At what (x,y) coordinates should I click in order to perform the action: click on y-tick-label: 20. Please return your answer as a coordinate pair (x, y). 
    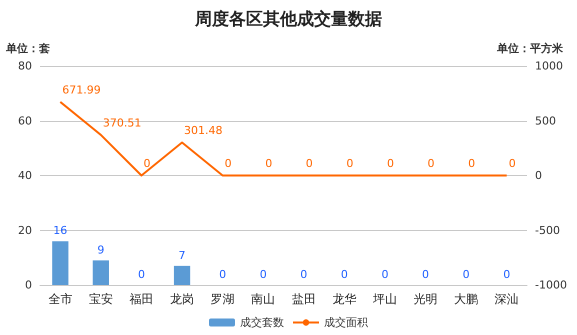
    Looking at the image, I should click on (25, 230).